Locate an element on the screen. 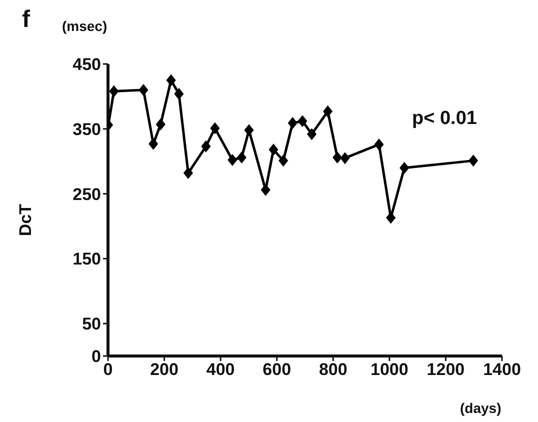 This screenshot has width=538, height=422. chart-title: f is located at coordinates (26, 19).